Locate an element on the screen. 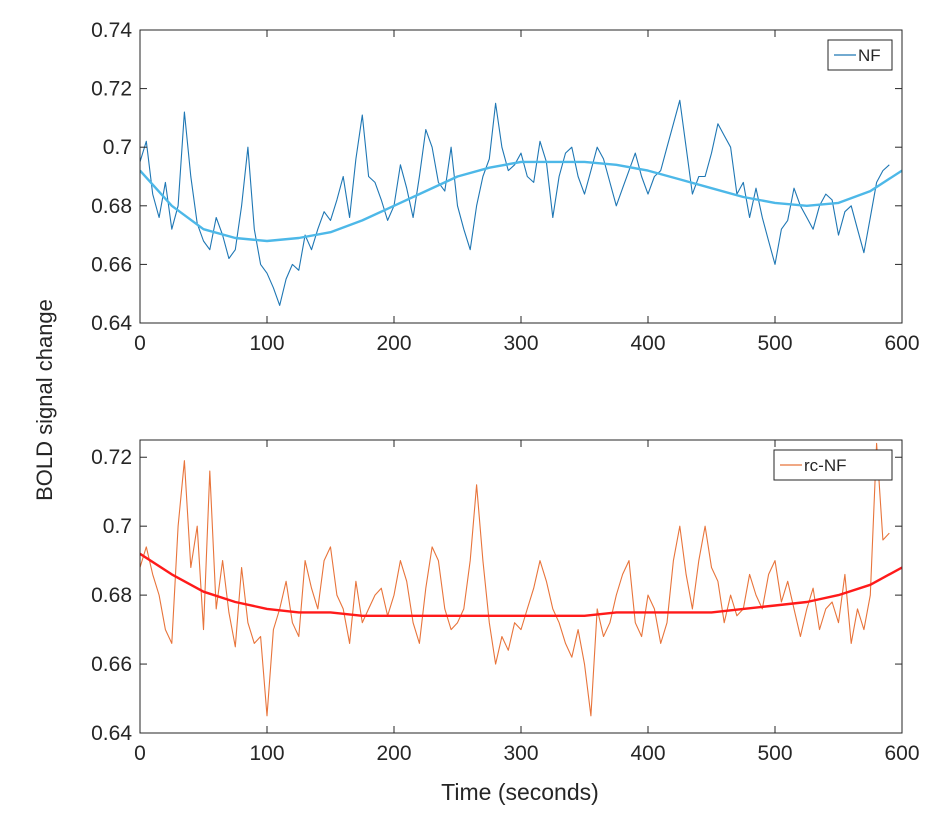  legend-label: NF is located at coordinates (869, 55).